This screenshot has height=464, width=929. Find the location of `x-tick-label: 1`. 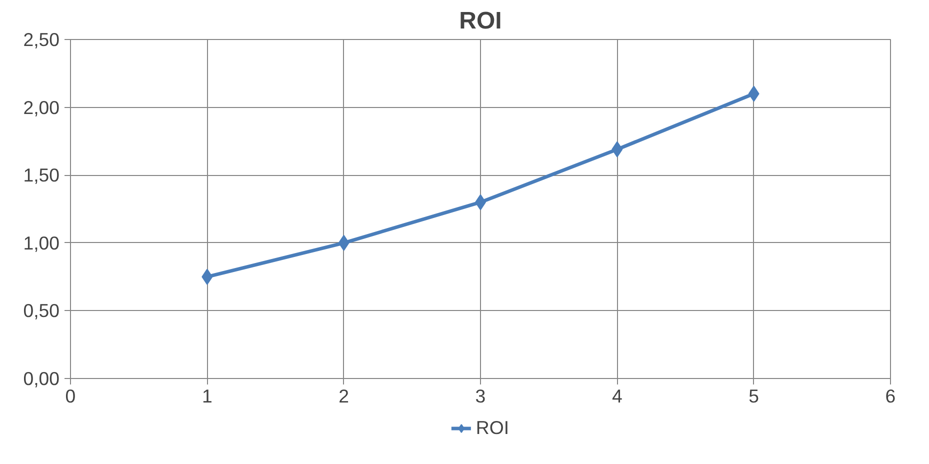

x-tick-label: 1 is located at coordinates (207, 396).